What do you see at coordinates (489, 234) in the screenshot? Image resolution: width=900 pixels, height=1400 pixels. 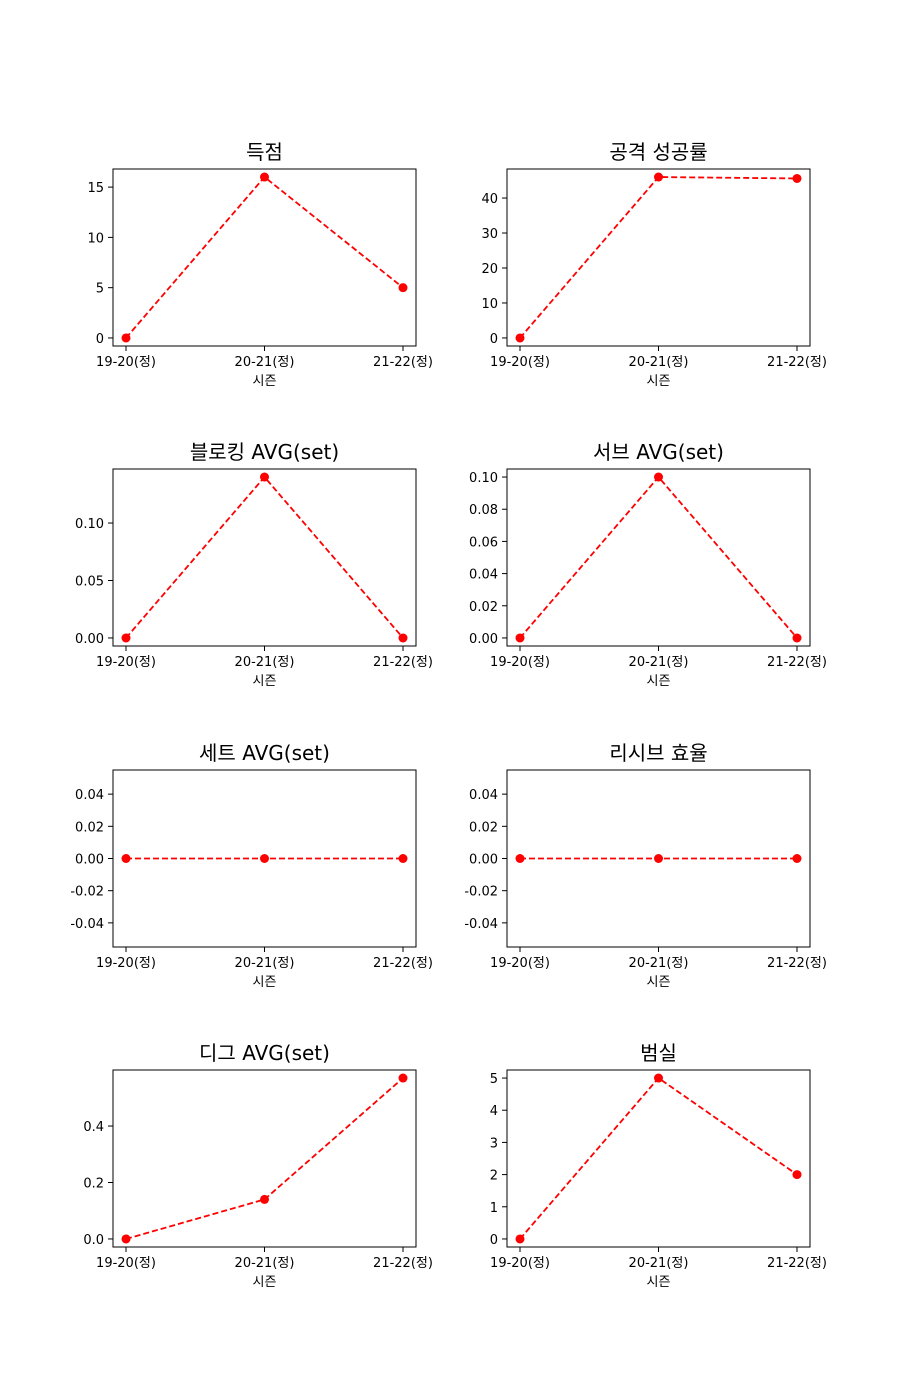 I see `y-tick-label: 30` at bounding box center [489, 234].